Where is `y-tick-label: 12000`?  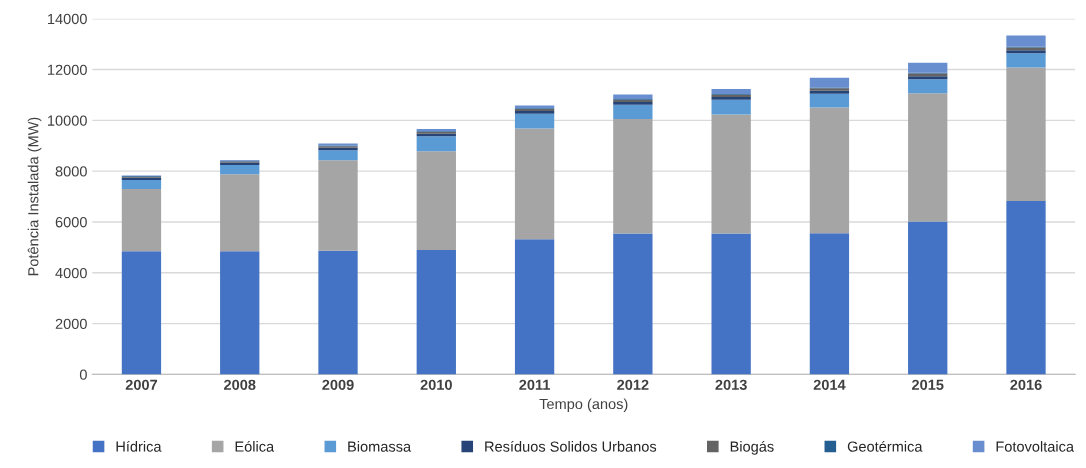
y-tick-label: 12000 is located at coordinates (67, 69).